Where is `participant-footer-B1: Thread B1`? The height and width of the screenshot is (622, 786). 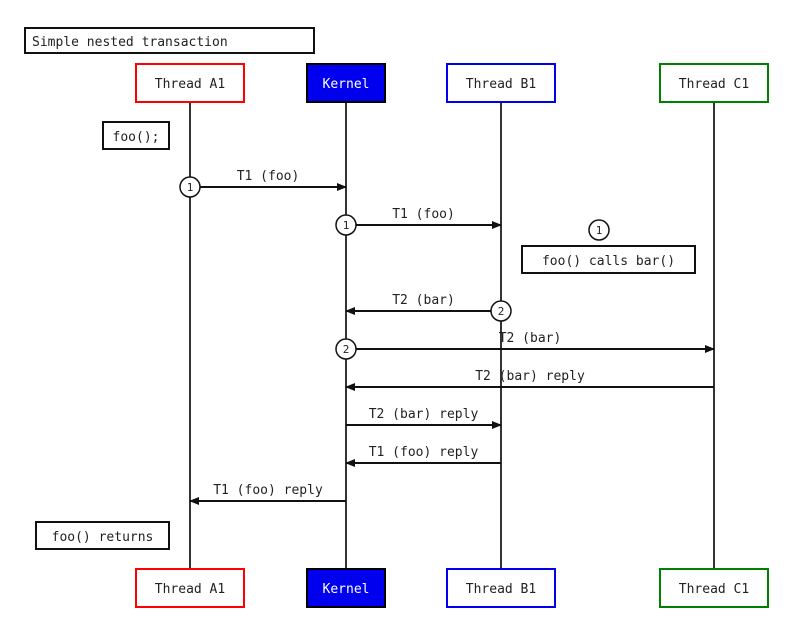
participant-footer-B1: Thread B1 is located at coordinates (501, 588).